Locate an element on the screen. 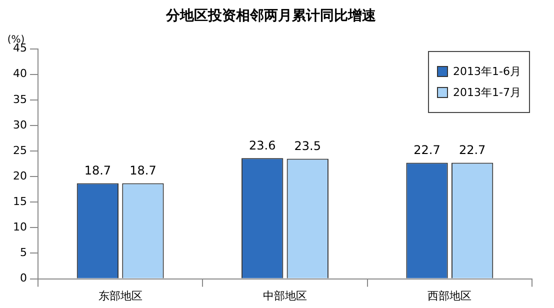 Image resolution: width=554 pixels, height=308 pixels. legend-label: 2013年1-6月 is located at coordinates (487, 71).